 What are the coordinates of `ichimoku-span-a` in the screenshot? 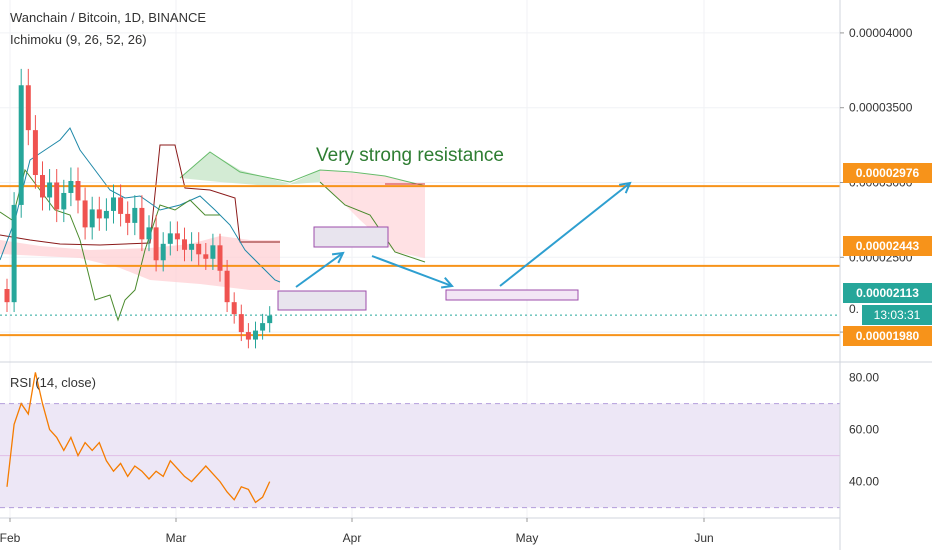 It's located at (302, 169).